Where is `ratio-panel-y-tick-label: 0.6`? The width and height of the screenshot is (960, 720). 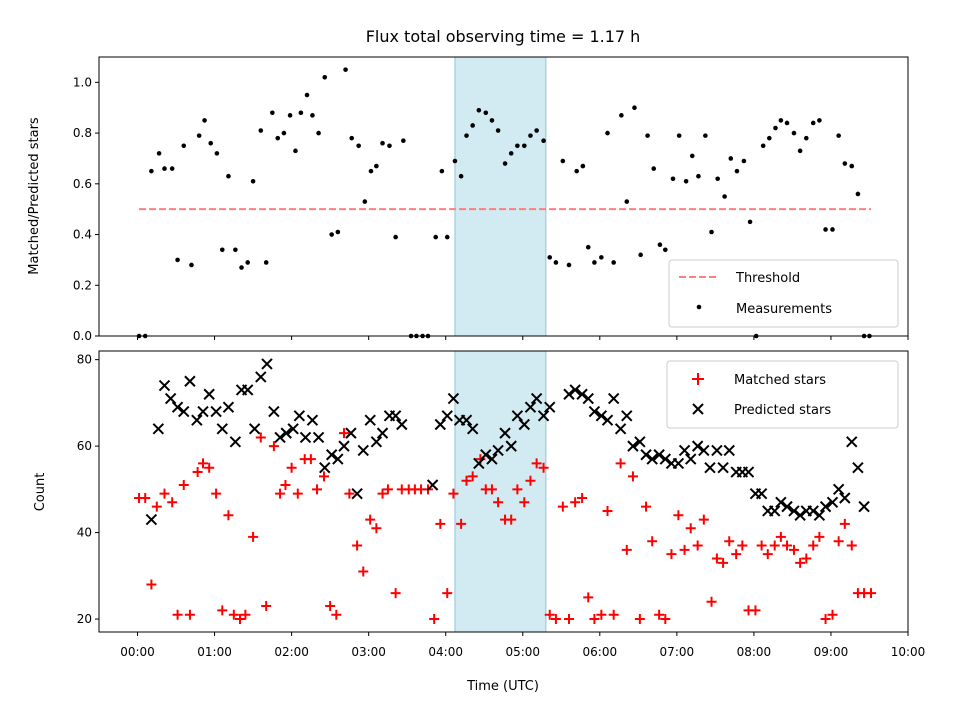
ratio-panel-y-tick-label: 0.6 is located at coordinates (82, 184).